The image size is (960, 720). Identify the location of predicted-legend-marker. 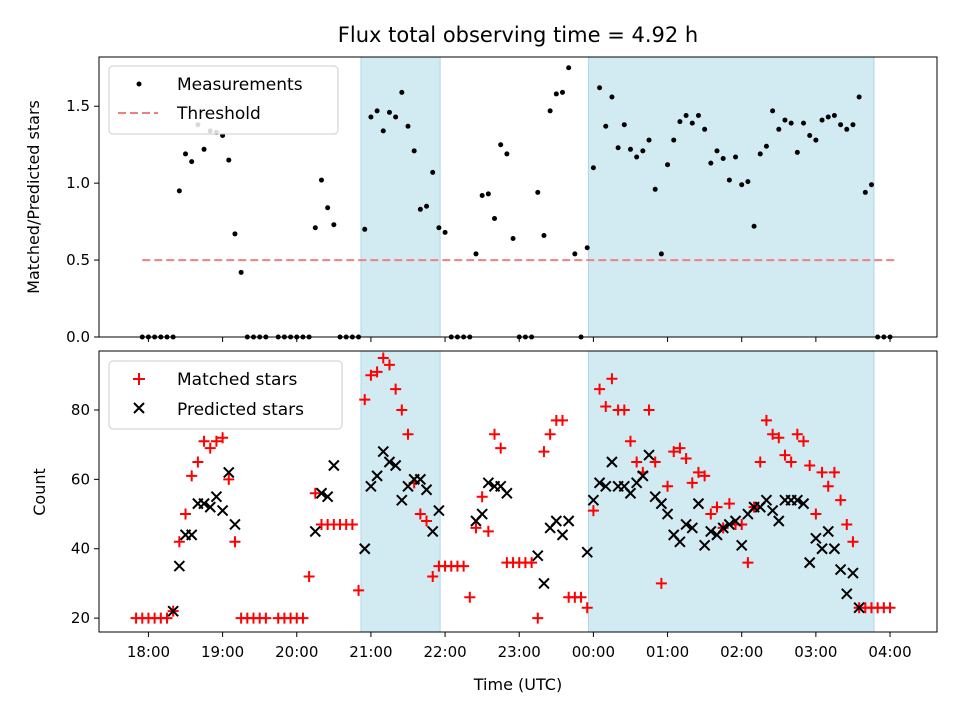
(139, 408).